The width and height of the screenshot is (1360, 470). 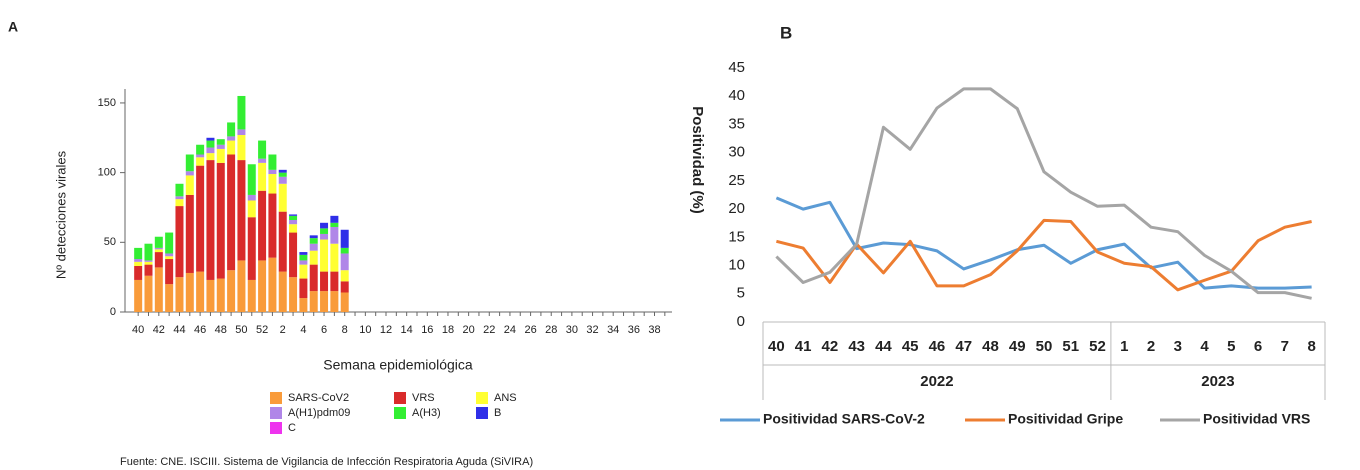 I want to click on legend-label: C, so click(x=292, y=428).